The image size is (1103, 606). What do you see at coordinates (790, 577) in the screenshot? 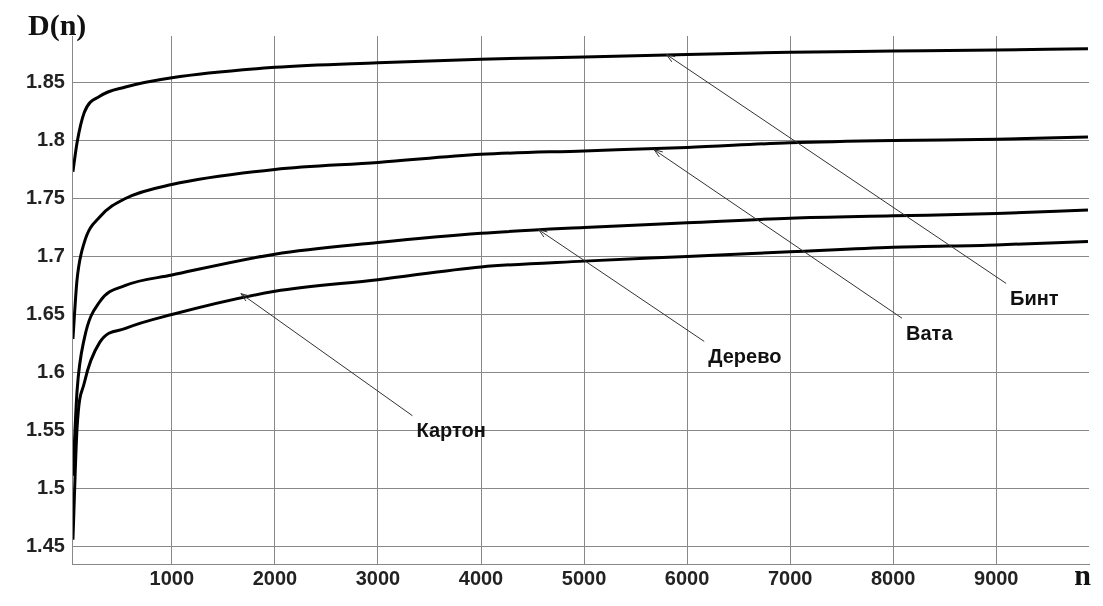
I see `x-tick-label: 7000` at bounding box center [790, 577].